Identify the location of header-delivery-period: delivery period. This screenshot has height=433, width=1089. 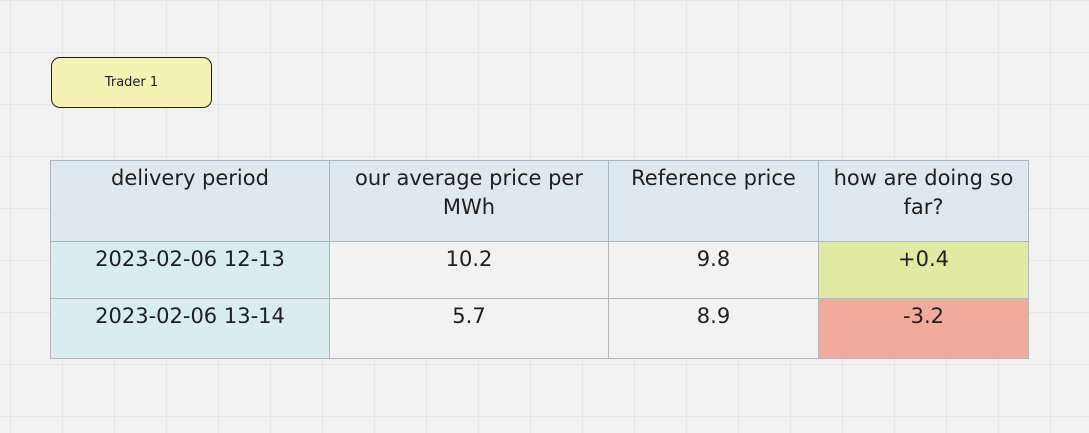
(190, 201).